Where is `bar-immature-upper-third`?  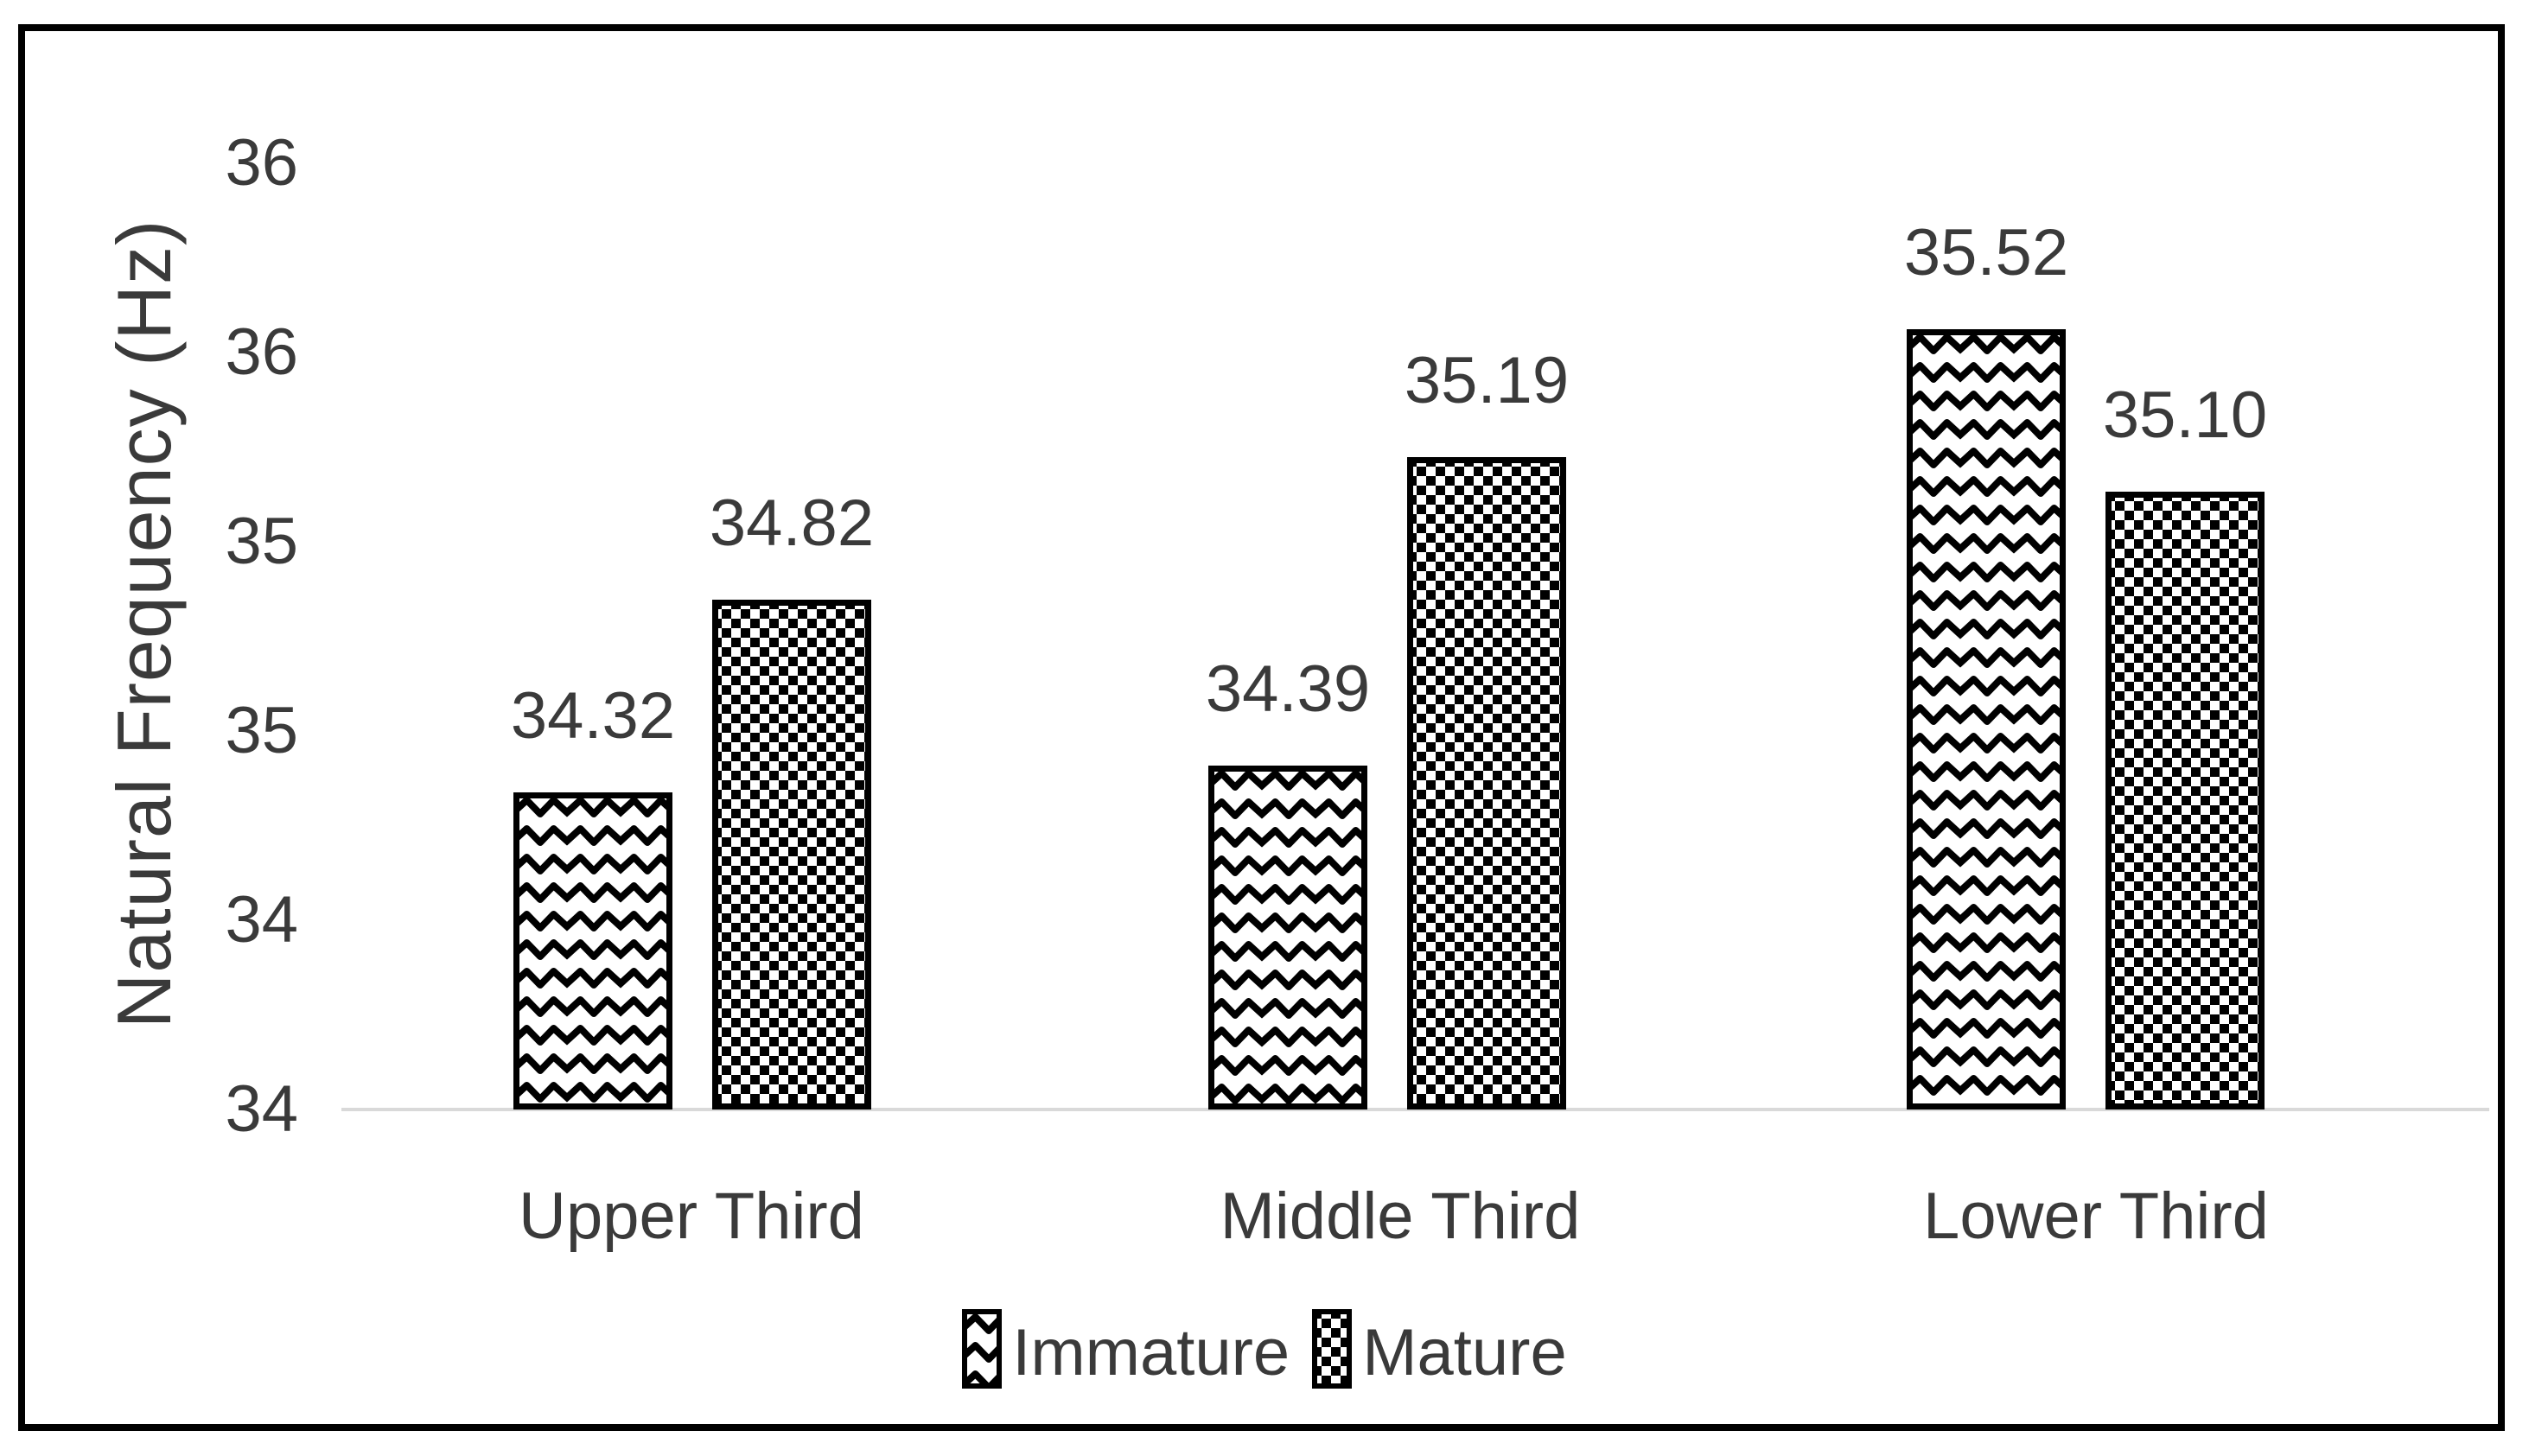
bar-immature-upper-third is located at coordinates (592, 953).